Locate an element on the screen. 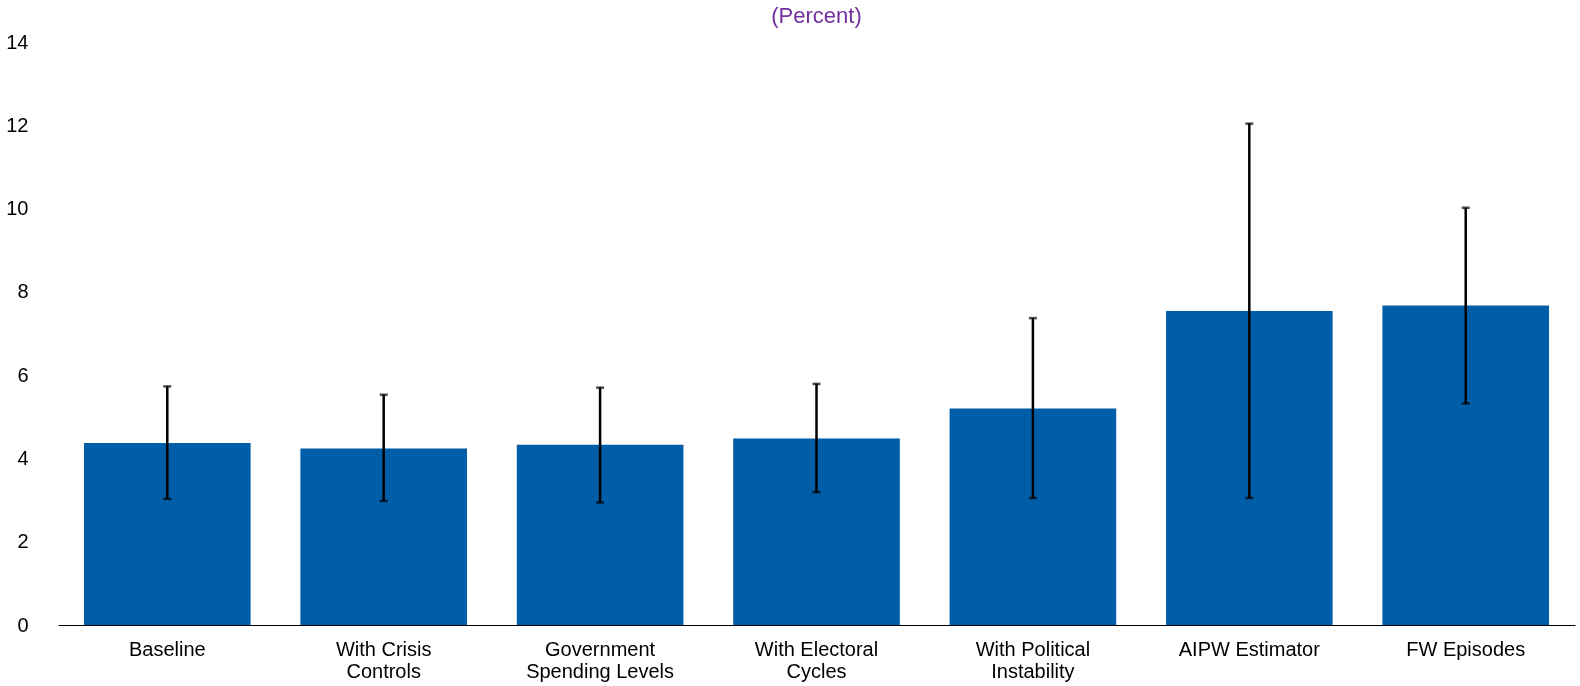  x-tick-label: With Political Instability is located at coordinates (1033, 659).